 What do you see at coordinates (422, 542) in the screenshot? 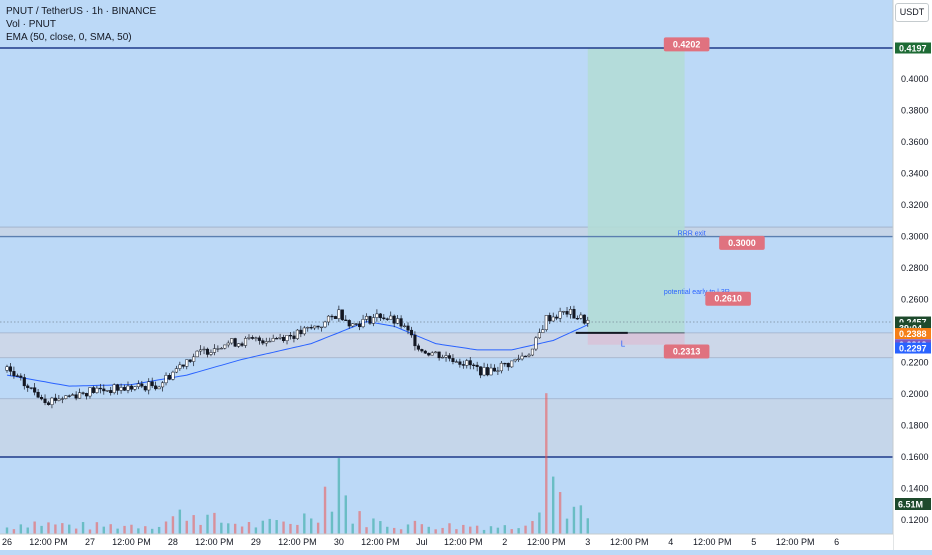
I see `x-tick-label: Jul` at bounding box center [422, 542].